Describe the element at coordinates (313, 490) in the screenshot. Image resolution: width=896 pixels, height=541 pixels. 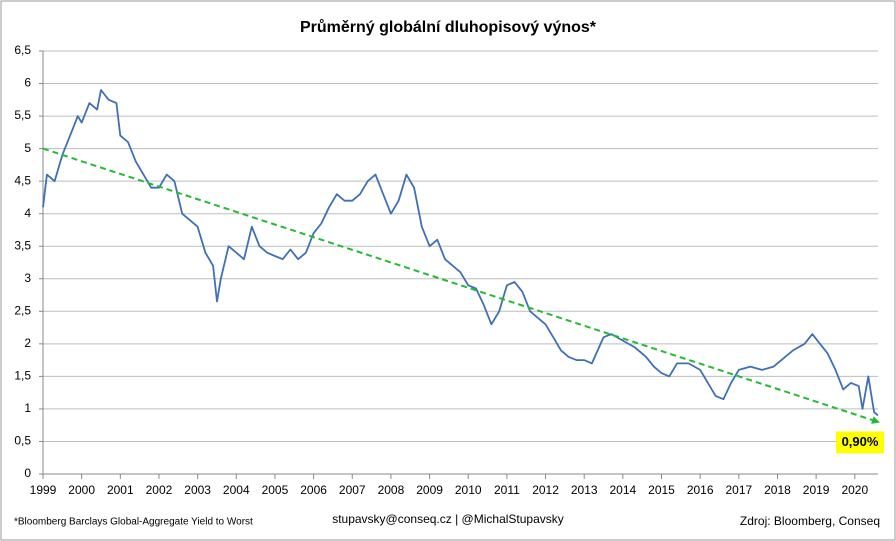
I see `x-tick-label: 2006` at that location.